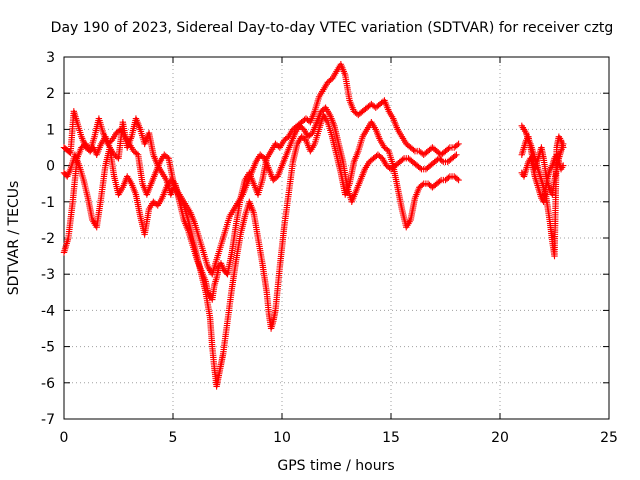 This screenshot has width=640, height=480. I want to click on x-tick-label: 15, so click(391, 438).